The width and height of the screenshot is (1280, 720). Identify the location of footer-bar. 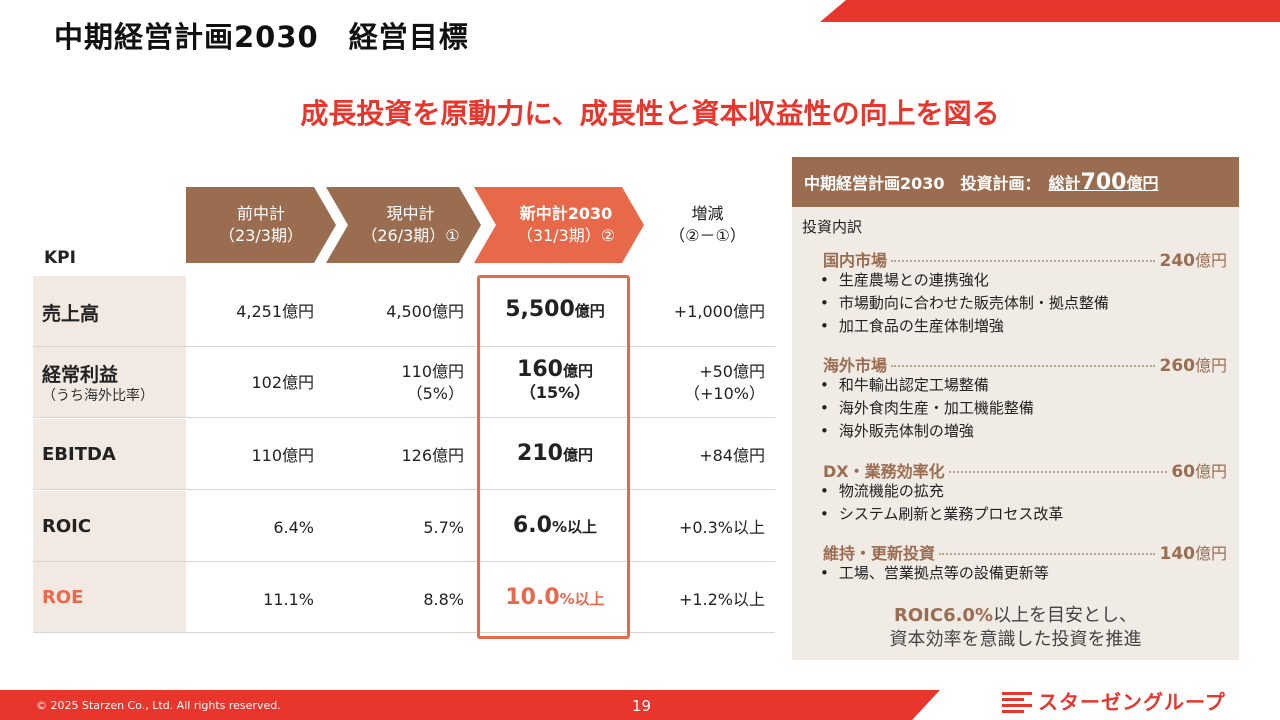
(470, 705).